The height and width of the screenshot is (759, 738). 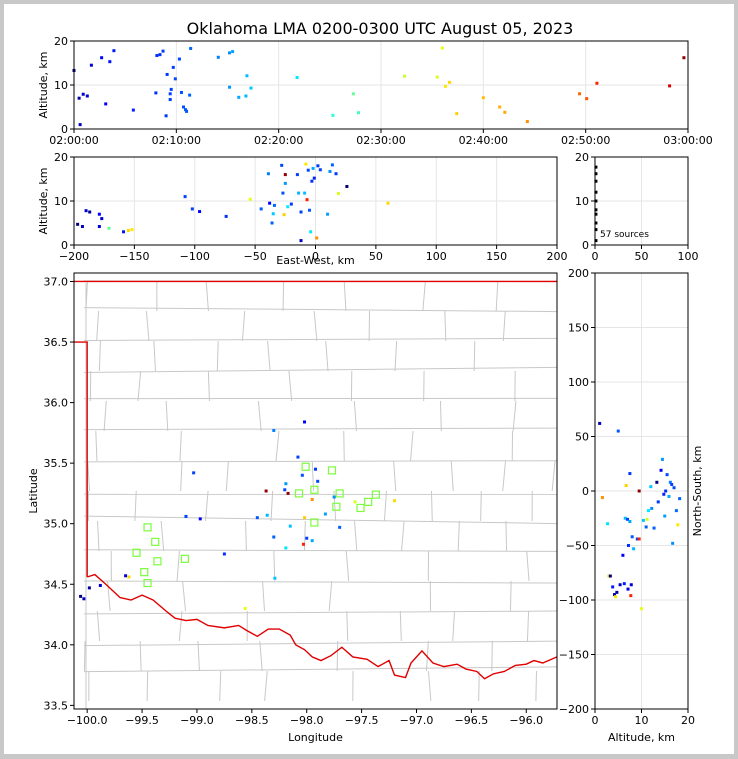 What do you see at coordinates (380, 140) in the screenshot?
I see `time-tick-label: 02:30:00` at bounding box center [380, 140].